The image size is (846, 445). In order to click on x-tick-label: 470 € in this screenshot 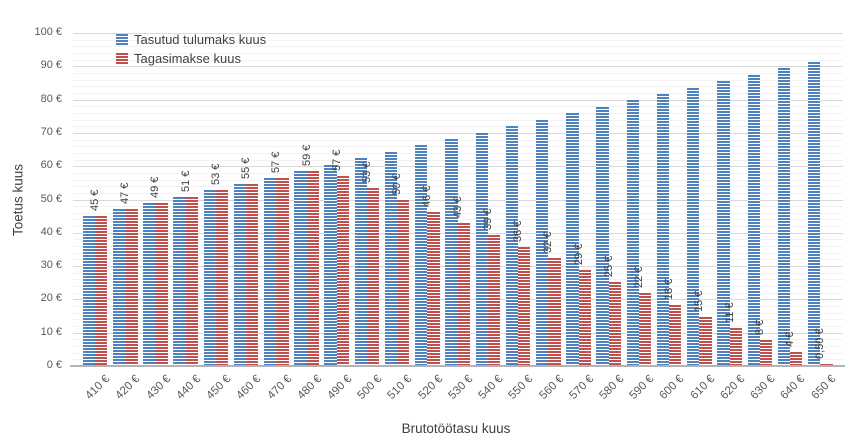, I will do `click(279, 387)`.